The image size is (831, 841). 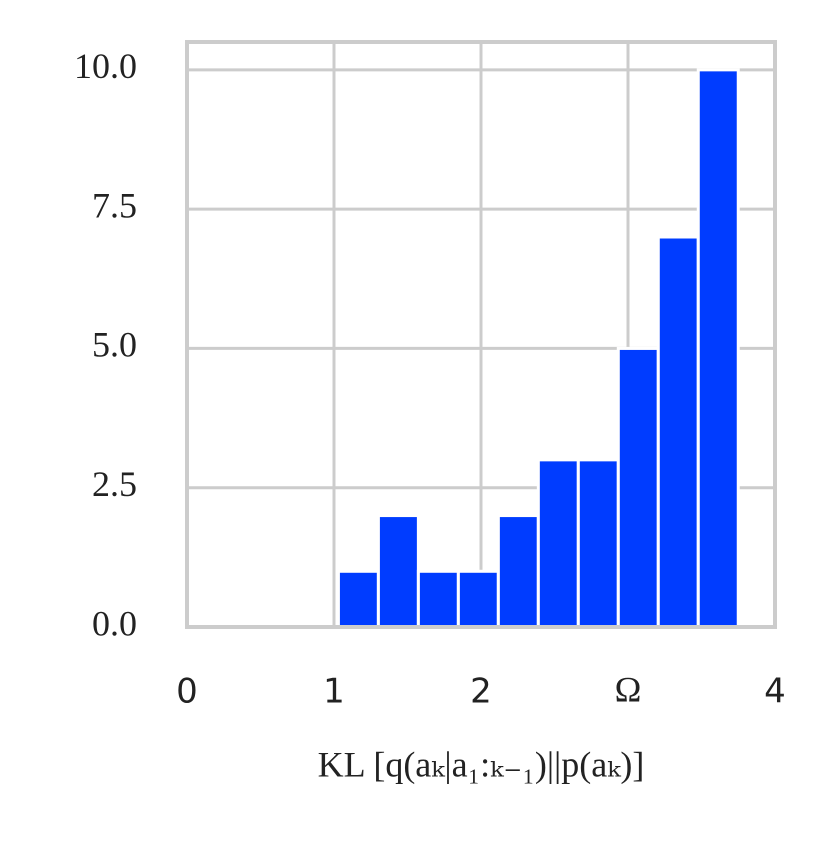 I want to click on y-tick-label: 0.0, so click(x=114, y=623).